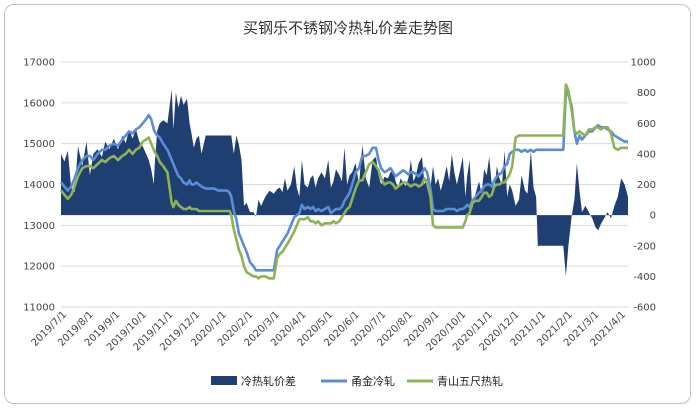 The width and height of the screenshot is (697, 409). What do you see at coordinates (470, 381) in the screenshot?
I see `legend-label: 青山五尺热轧` at bounding box center [470, 381].